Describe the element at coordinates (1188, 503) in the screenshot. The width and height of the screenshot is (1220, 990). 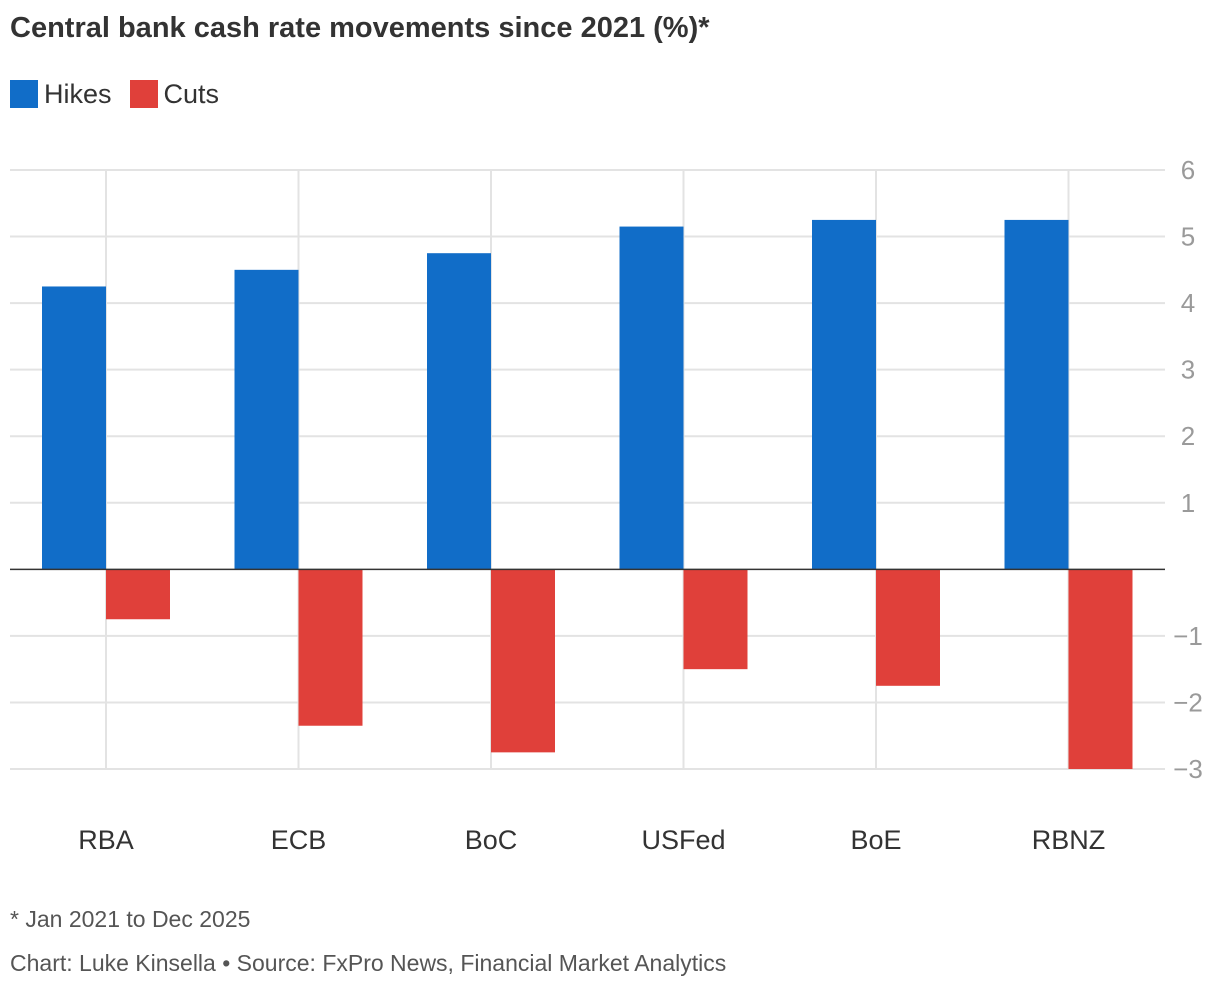
I see `y-tick-label: 1` at that location.